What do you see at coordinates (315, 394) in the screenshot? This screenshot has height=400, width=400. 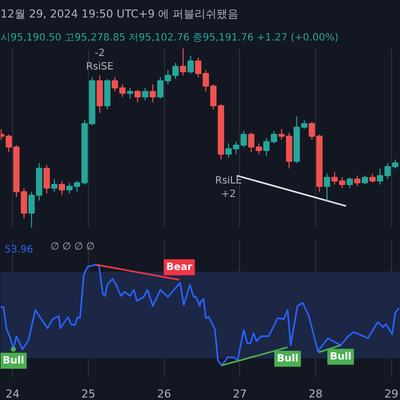 I see `x-tick-label: 28` at bounding box center [315, 394].